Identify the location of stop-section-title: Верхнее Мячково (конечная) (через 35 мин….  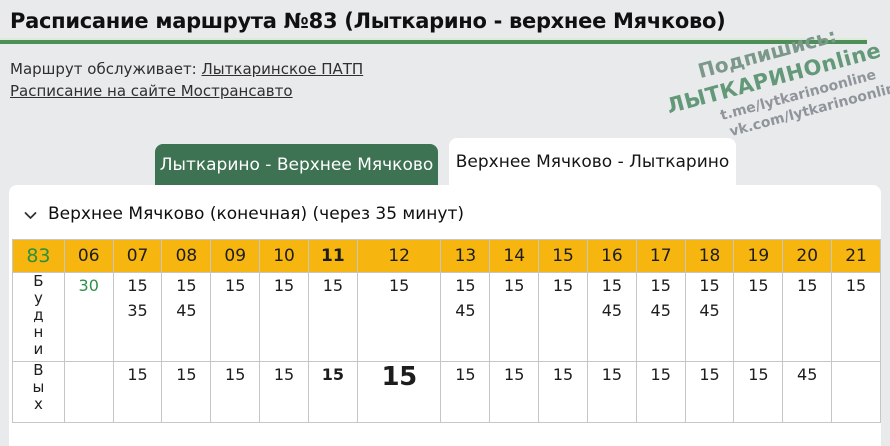
(256, 214).